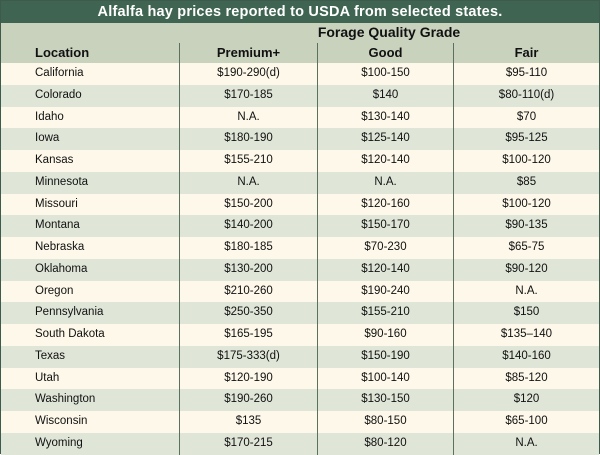  What do you see at coordinates (248, 291) in the screenshot?
I see `cell-premium: $210-260` at bounding box center [248, 291].